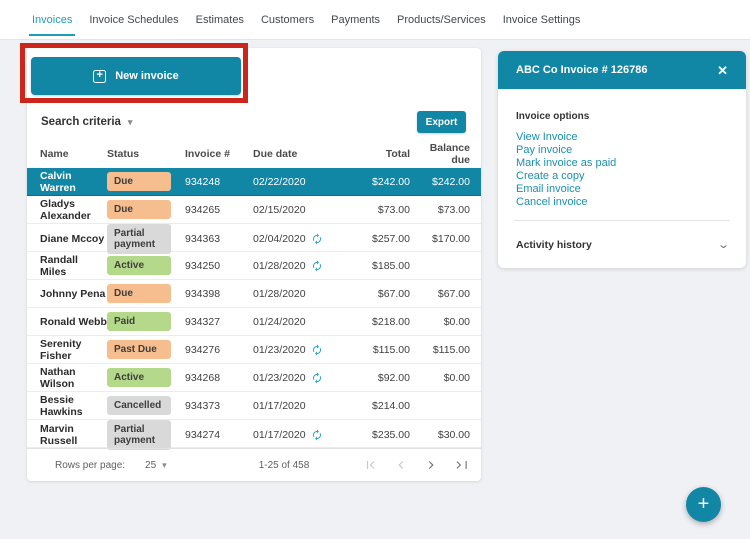 This screenshot has height=539, width=750. Describe the element at coordinates (306, 435) in the screenshot. I see `due-date-cell: 01/17/2020` at that location.